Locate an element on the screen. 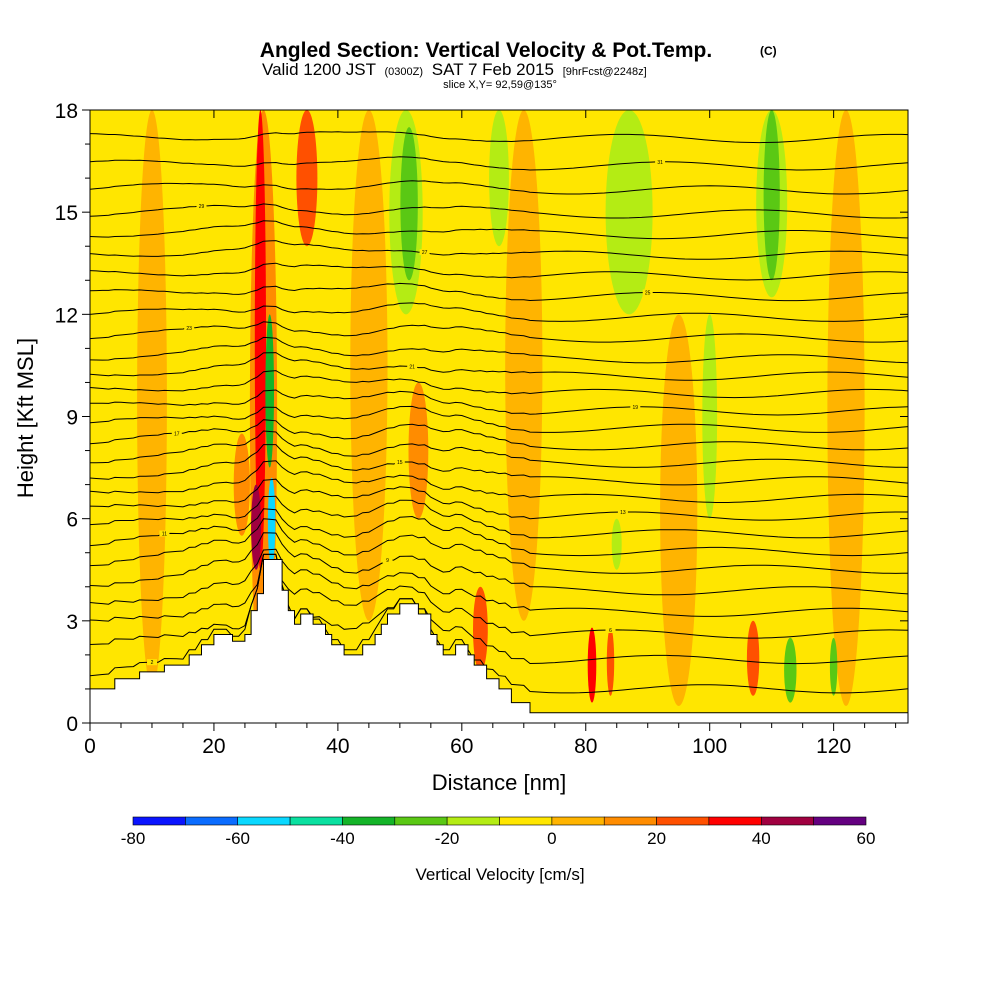 Image resolution: width=1000 pixels, height=1000 pixels. terrain-profile is located at coordinates (499, 641).